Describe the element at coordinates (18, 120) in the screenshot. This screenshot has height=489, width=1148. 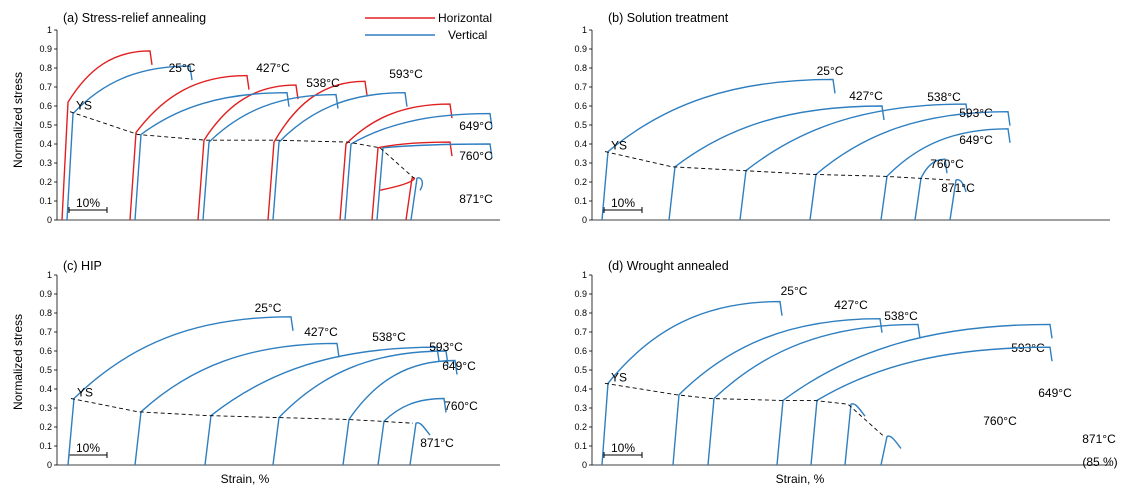
I see `ylabel-top: Normalized stress` at that location.